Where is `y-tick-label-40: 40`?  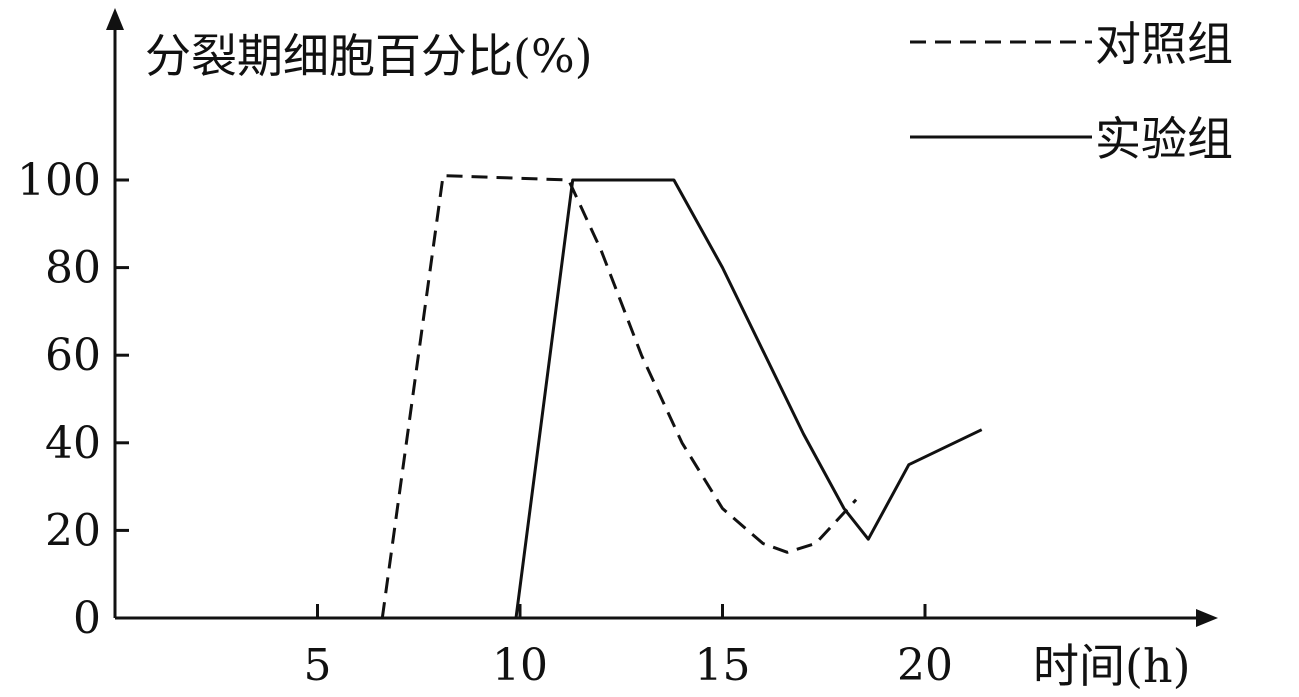
y-tick-label-40: 40 is located at coordinates (73, 443).